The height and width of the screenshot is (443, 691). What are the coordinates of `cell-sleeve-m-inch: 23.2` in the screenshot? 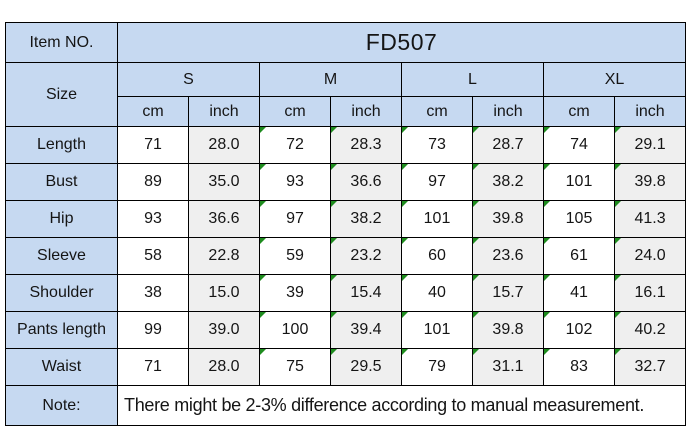 It's located at (366, 256).